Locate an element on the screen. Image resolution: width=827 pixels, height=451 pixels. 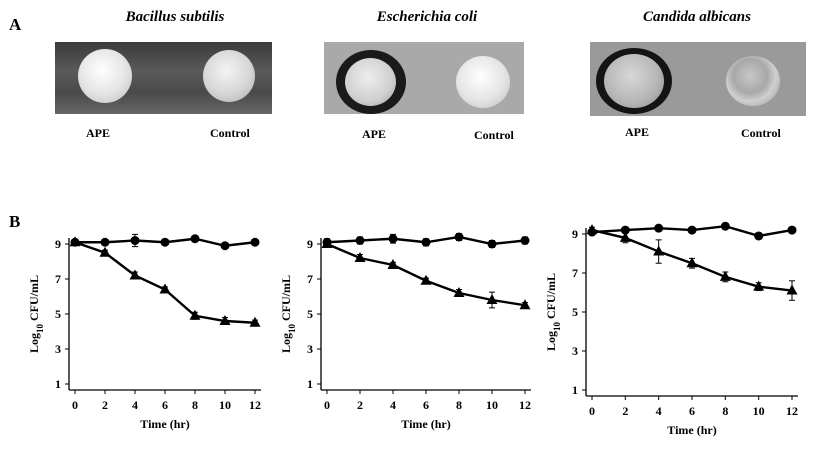
photo1-label-ape: APE is located at coordinates (98, 133).